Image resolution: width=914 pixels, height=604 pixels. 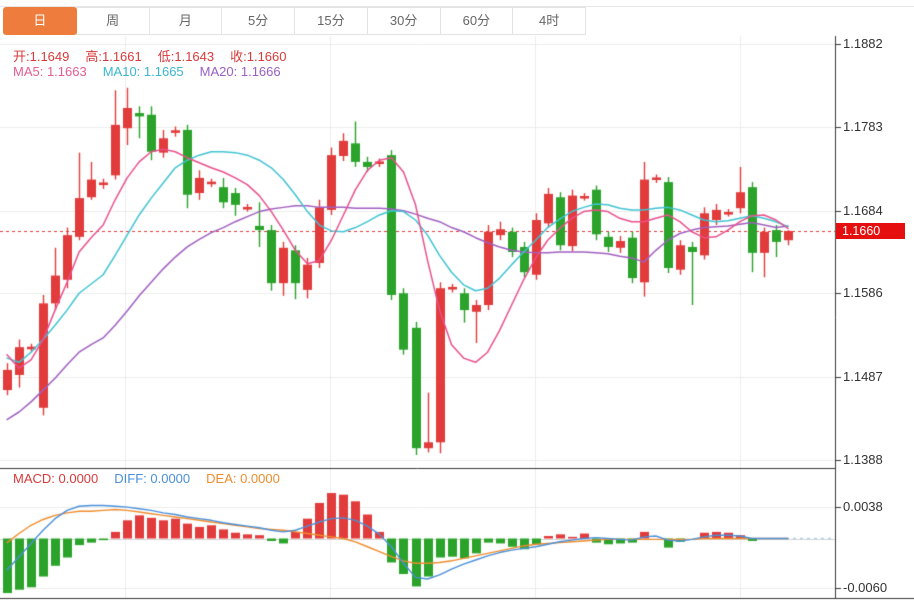 I want to click on tab-15分: 15分, so click(x=331, y=21).